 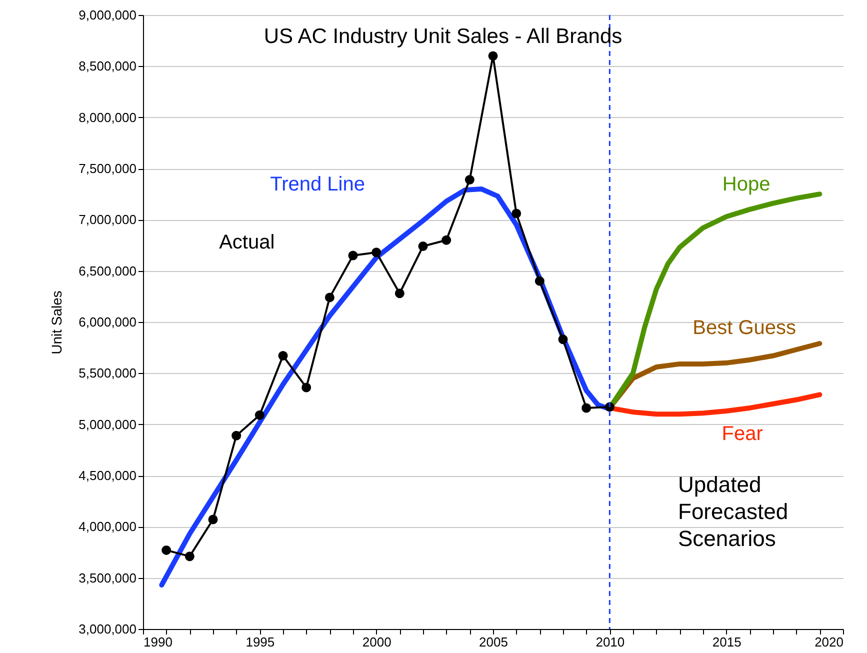 What do you see at coordinates (610, 642) in the screenshot?
I see `x-tick-label: 2010` at bounding box center [610, 642].